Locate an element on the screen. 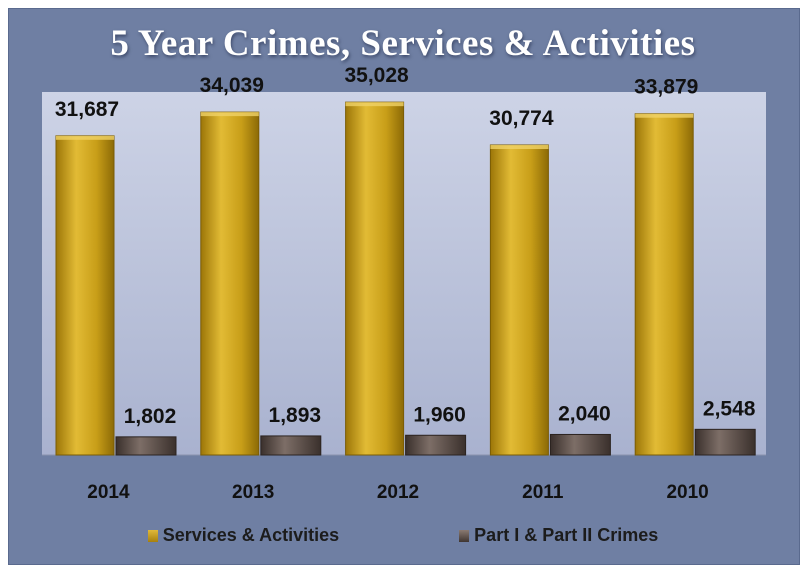  bar-crimes-2014 is located at coordinates (146, 446).